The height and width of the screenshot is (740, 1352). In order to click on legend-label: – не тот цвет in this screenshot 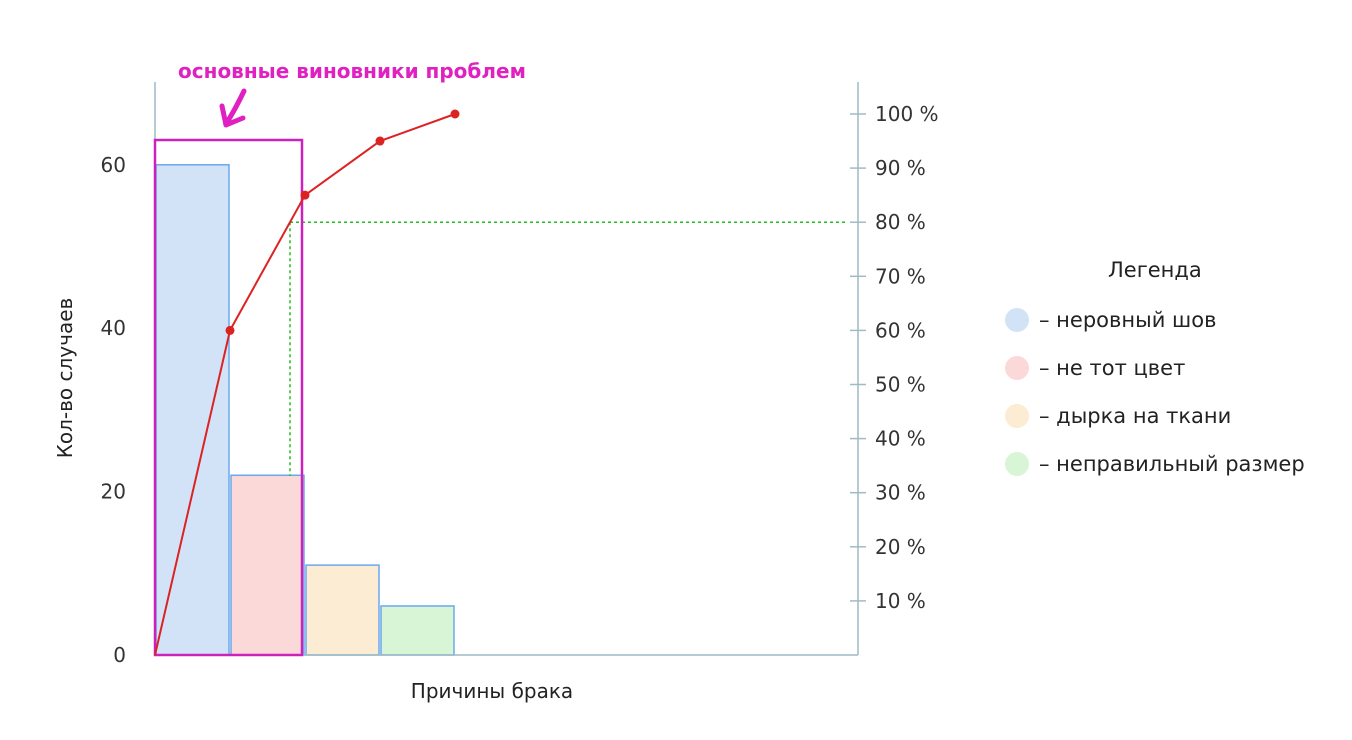, I will do `click(1112, 368)`.